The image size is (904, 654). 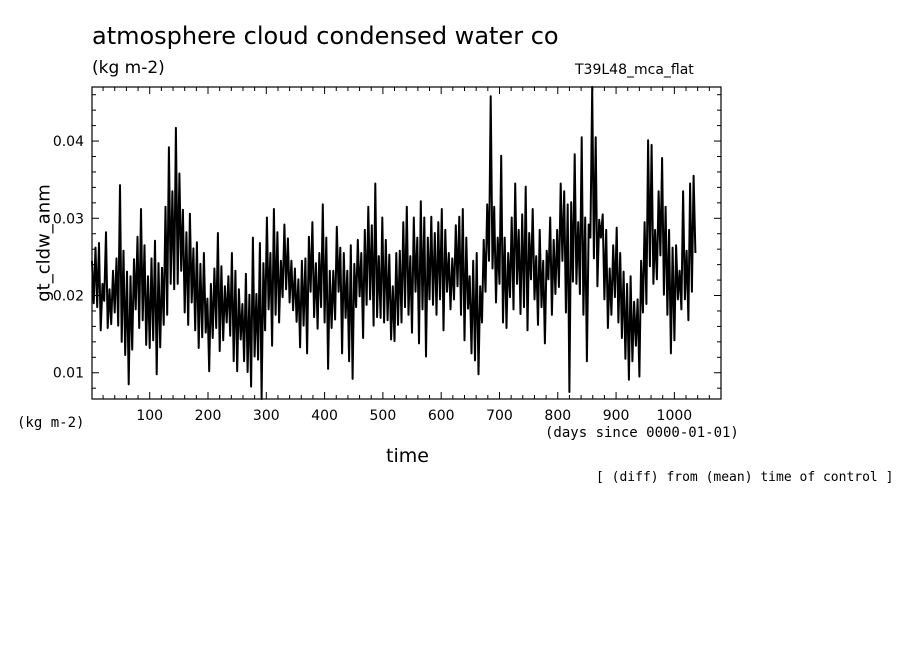 What do you see at coordinates (128, 68) in the screenshot?
I see `units-label: (kg m-2)` at bounding box center [128, 68].